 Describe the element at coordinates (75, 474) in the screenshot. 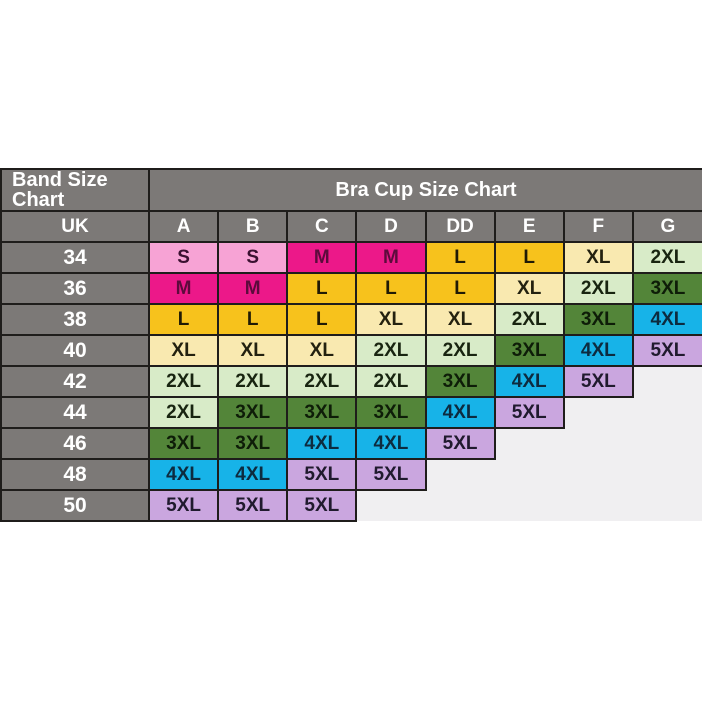

I see `band-size-header: 48` at that location.